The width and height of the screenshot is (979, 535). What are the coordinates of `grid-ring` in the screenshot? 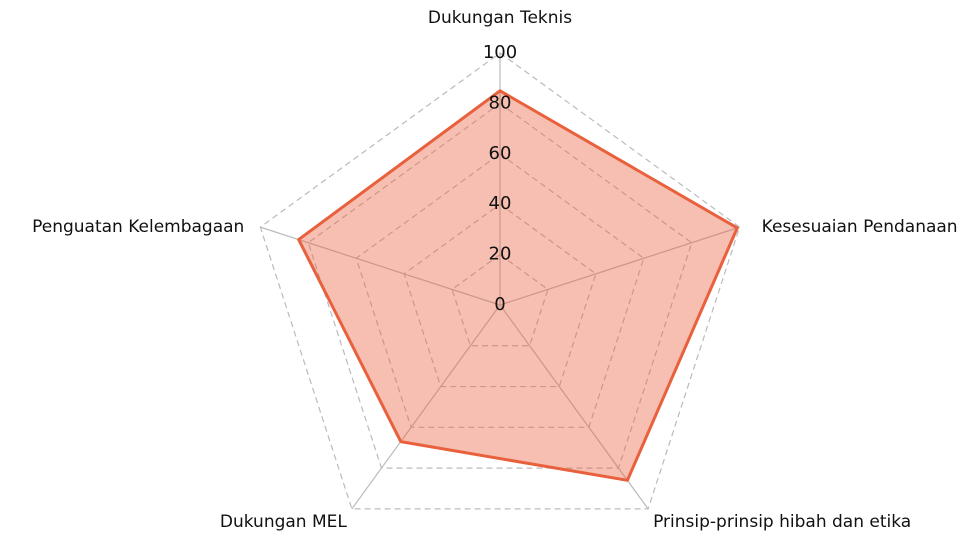 It's located at (500, 295).